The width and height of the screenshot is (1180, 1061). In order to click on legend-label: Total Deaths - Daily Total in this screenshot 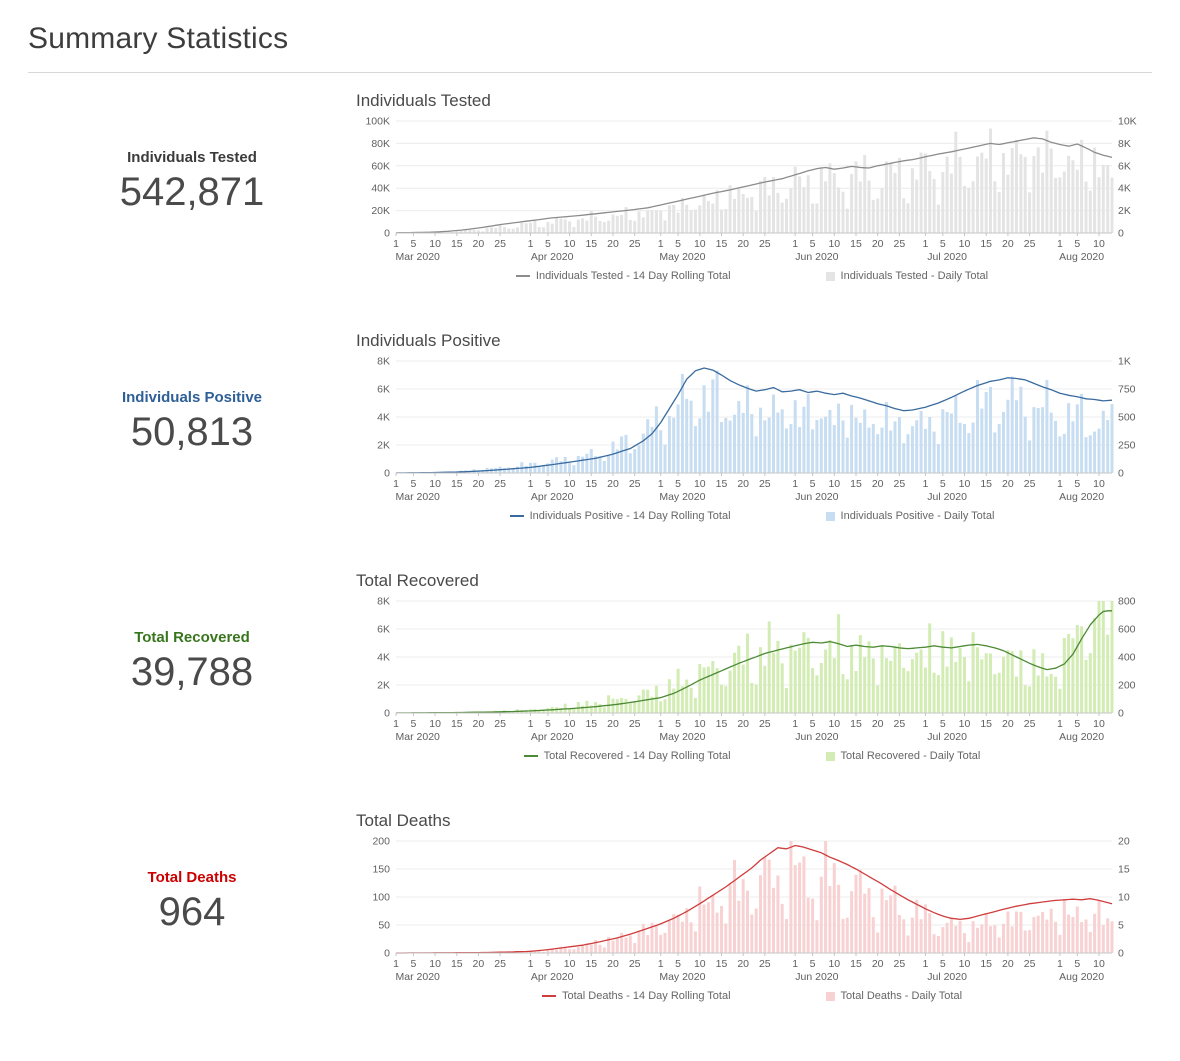, I will do `click(901, 996)`.